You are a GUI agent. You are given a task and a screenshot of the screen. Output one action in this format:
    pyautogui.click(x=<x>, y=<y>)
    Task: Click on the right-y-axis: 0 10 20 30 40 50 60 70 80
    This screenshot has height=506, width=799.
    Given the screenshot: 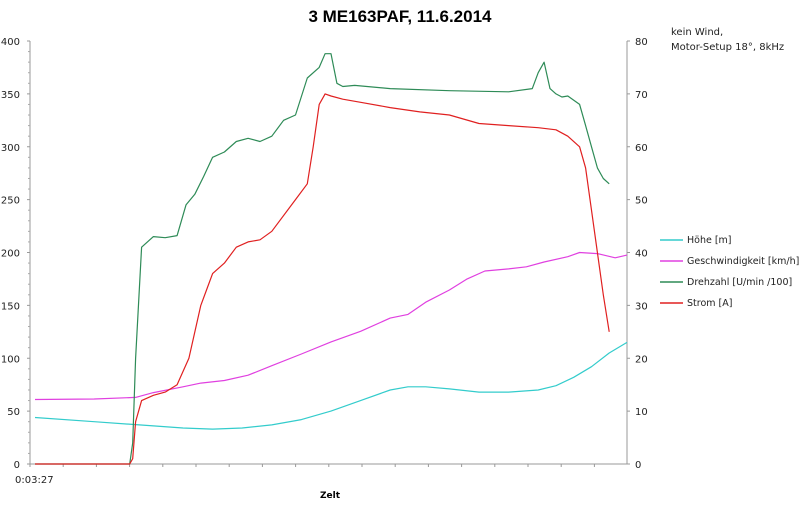 What is the action you would take?
    pyautogui.click(x=637, y=254)
    